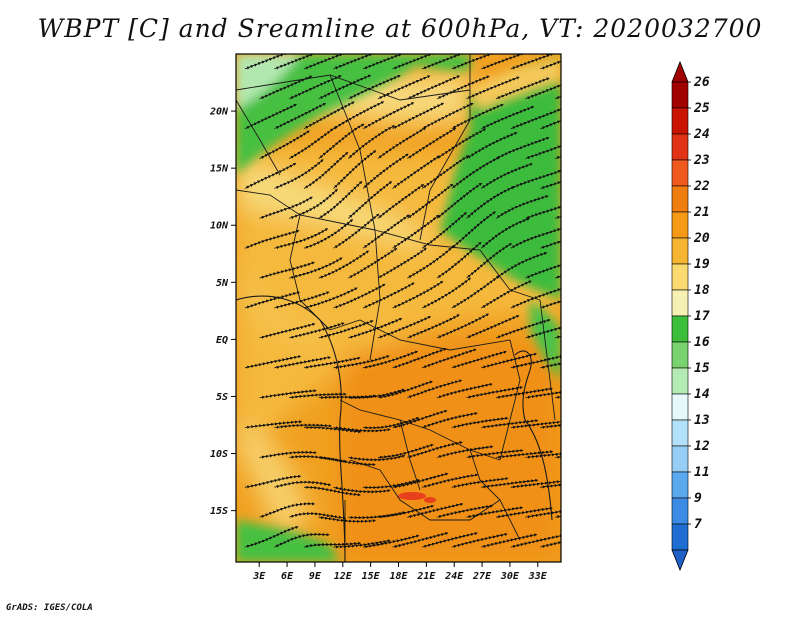  I want to click on colorbar-label: 7, so click(698, 524).